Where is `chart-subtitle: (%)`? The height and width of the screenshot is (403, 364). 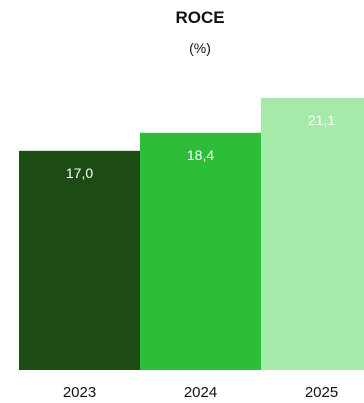 chart-subtitle: (%) is located at coordinates (200, 48).